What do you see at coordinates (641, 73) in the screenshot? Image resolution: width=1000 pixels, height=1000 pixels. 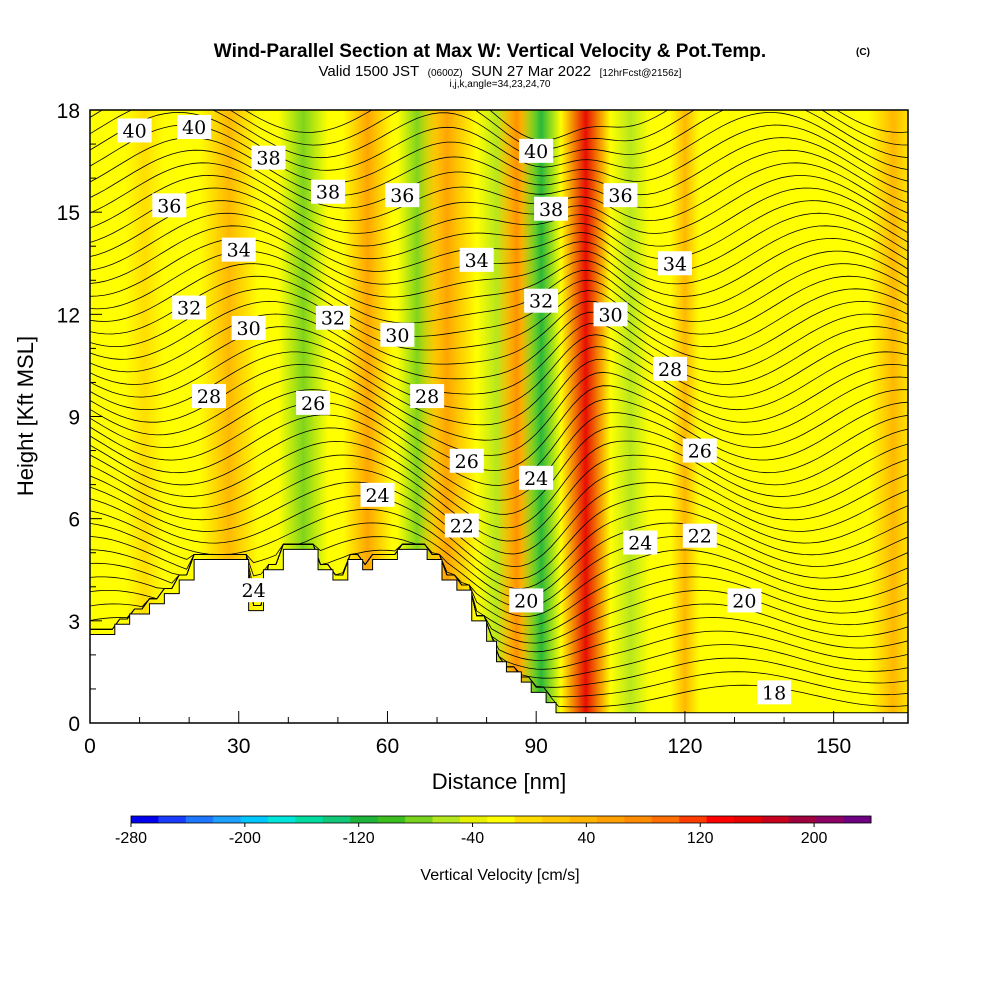 I see `subtitle-forecast: [12hrFcst@2156z]` at bounding box center [641, 73].